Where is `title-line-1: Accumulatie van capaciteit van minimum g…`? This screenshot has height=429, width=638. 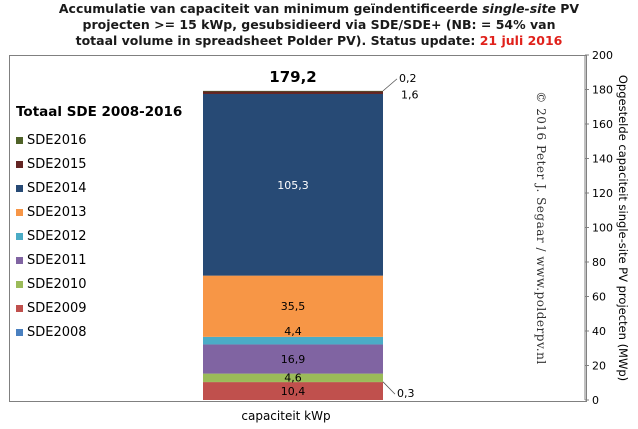
title-line-1: Accumulatie van capaciteit van minimum g… is located at coordinates (319, 9).